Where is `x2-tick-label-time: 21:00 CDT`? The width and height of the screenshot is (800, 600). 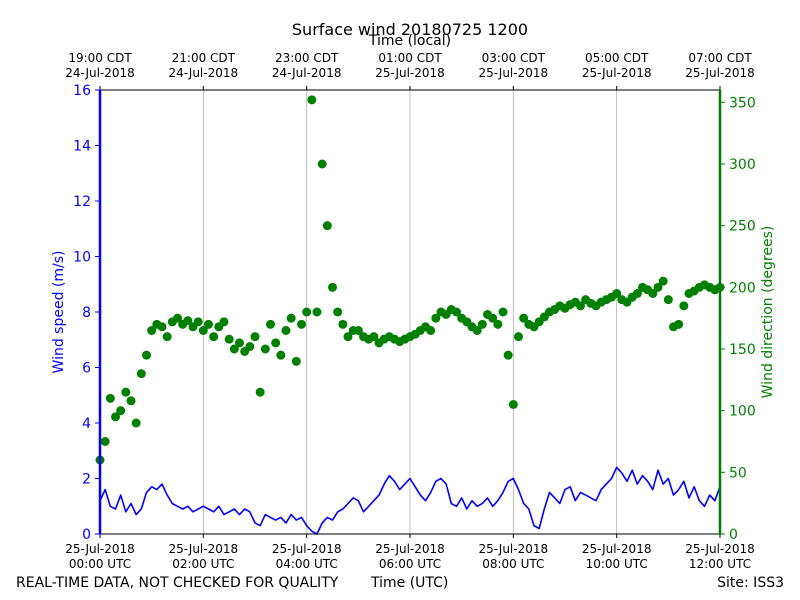
x2-tick-label-time: 21:00 CDT is located at coordinates (204, 58).